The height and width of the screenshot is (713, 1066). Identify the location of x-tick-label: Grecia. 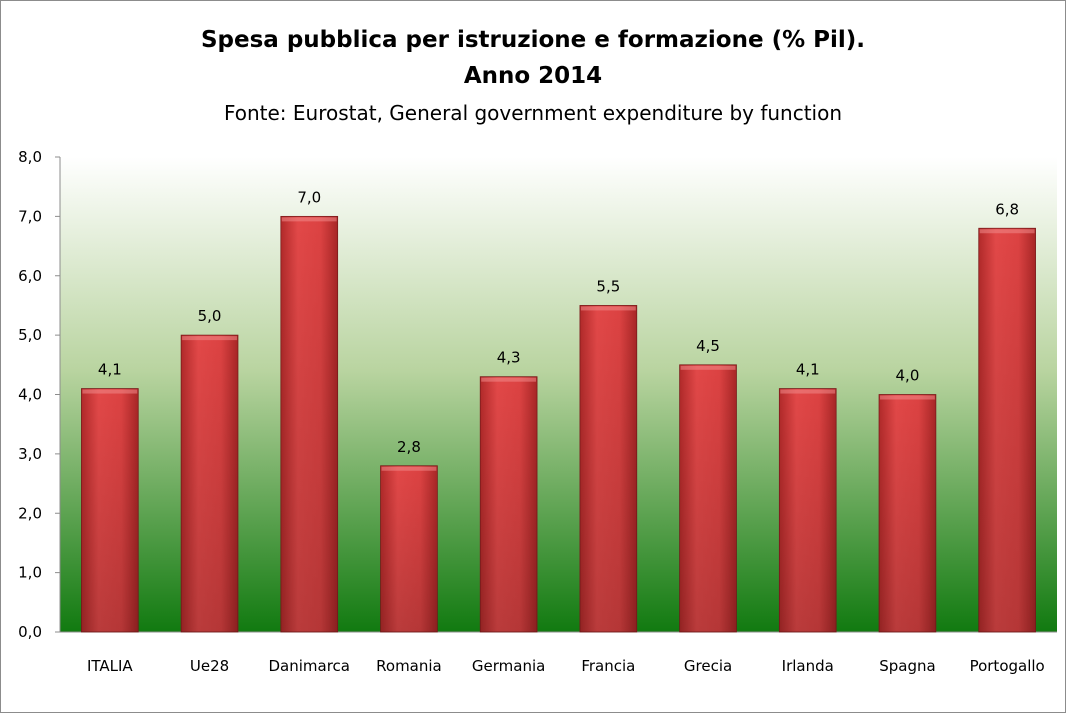
(708, 666).